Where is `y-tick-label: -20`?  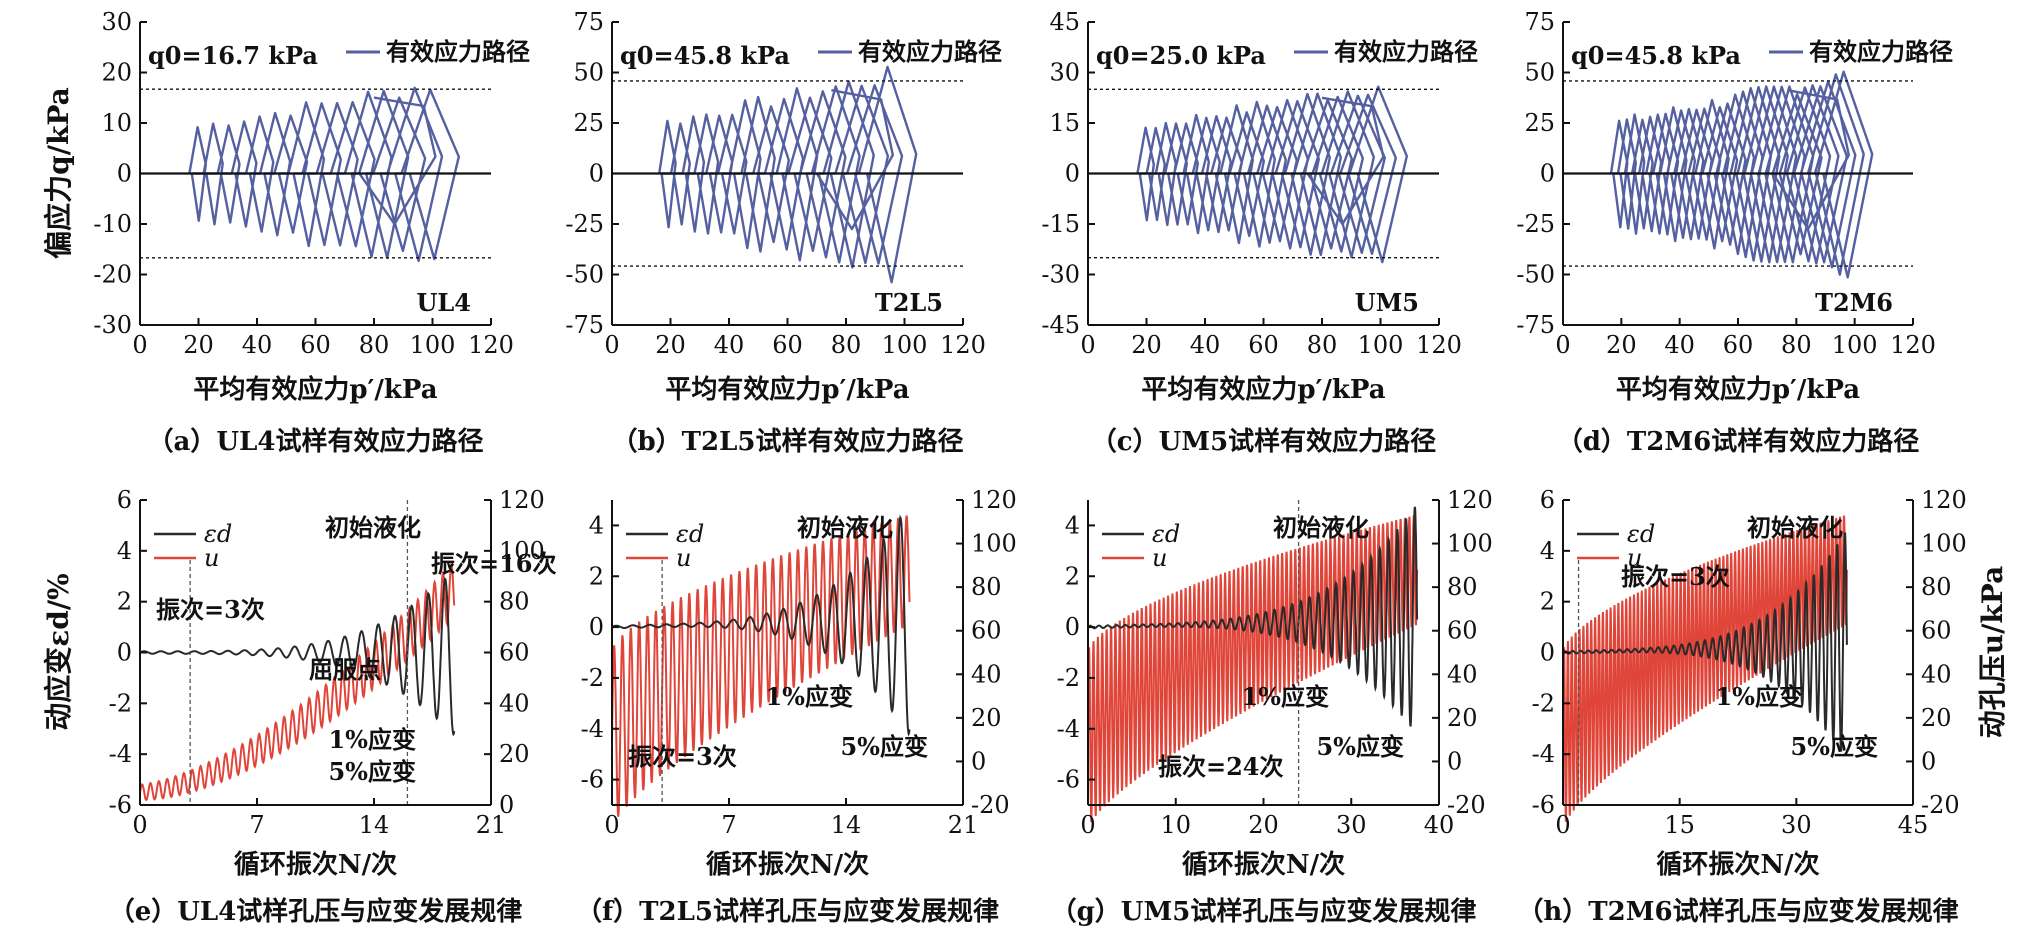
y-tick-label: -20 is located at coordinates (112, 275).